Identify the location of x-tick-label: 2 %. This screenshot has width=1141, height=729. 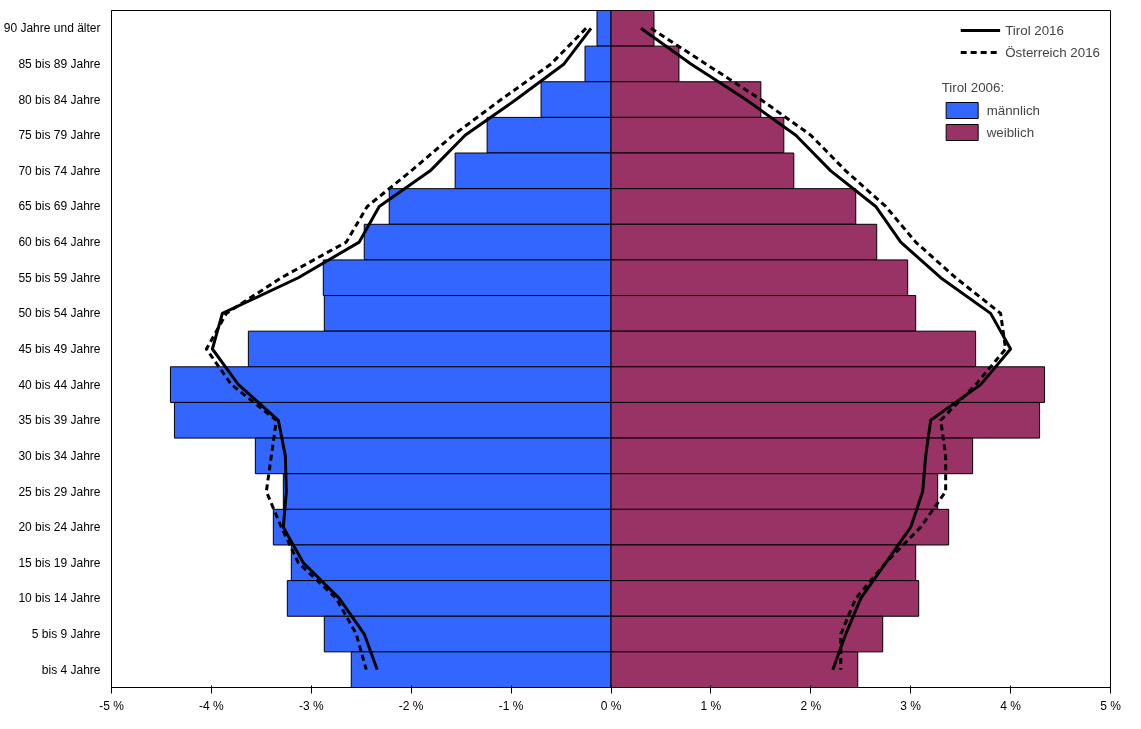
(811, 705).